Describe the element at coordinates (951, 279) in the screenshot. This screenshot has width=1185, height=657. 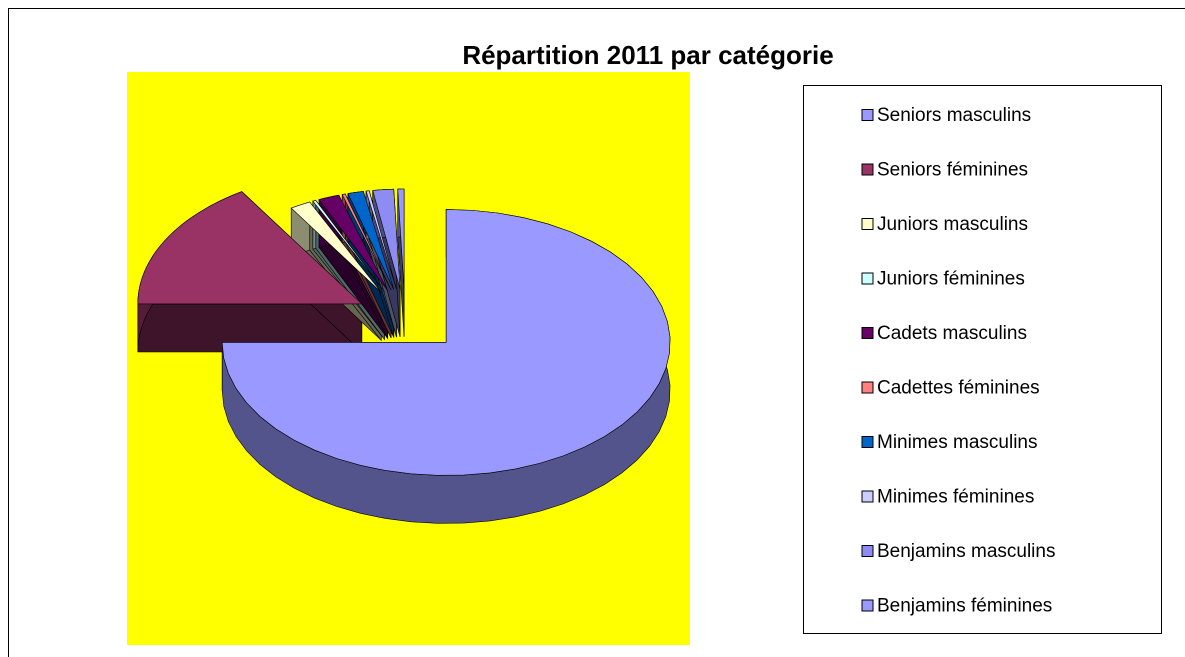
I see `legend-label: Juniors féminines` at that location.